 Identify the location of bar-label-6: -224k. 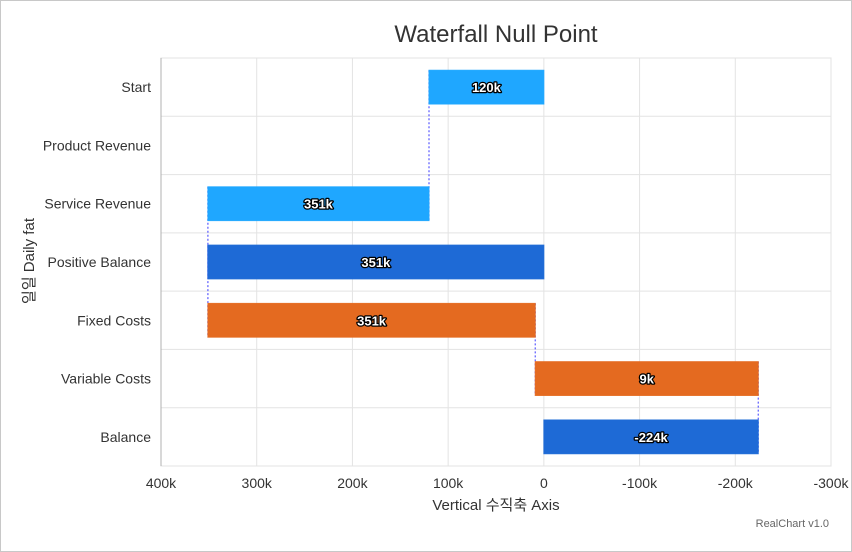
(651, 437).